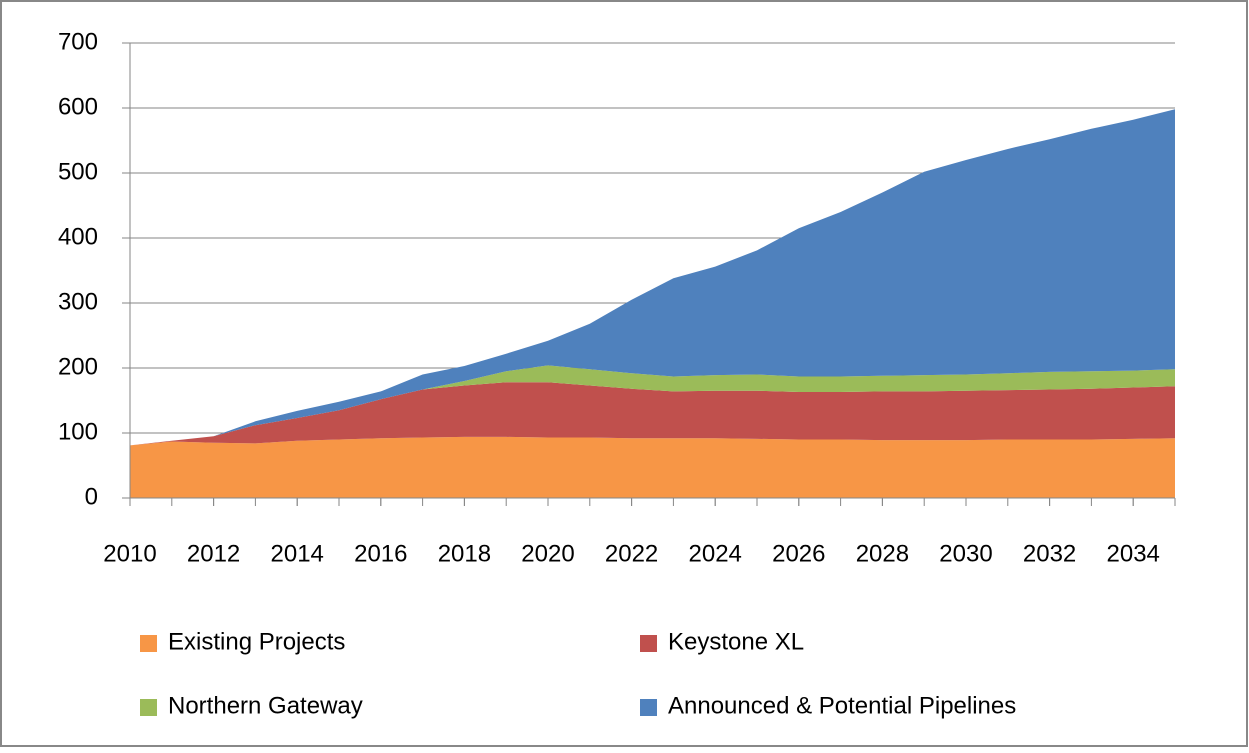 Image resolution: width=1249 pixels, height=753 pixels. What do you see at coordinates (842, 705) in the screenshot?
I see `legend-label: Announced & Potential Pipelines` at bounding box center [842, 705].